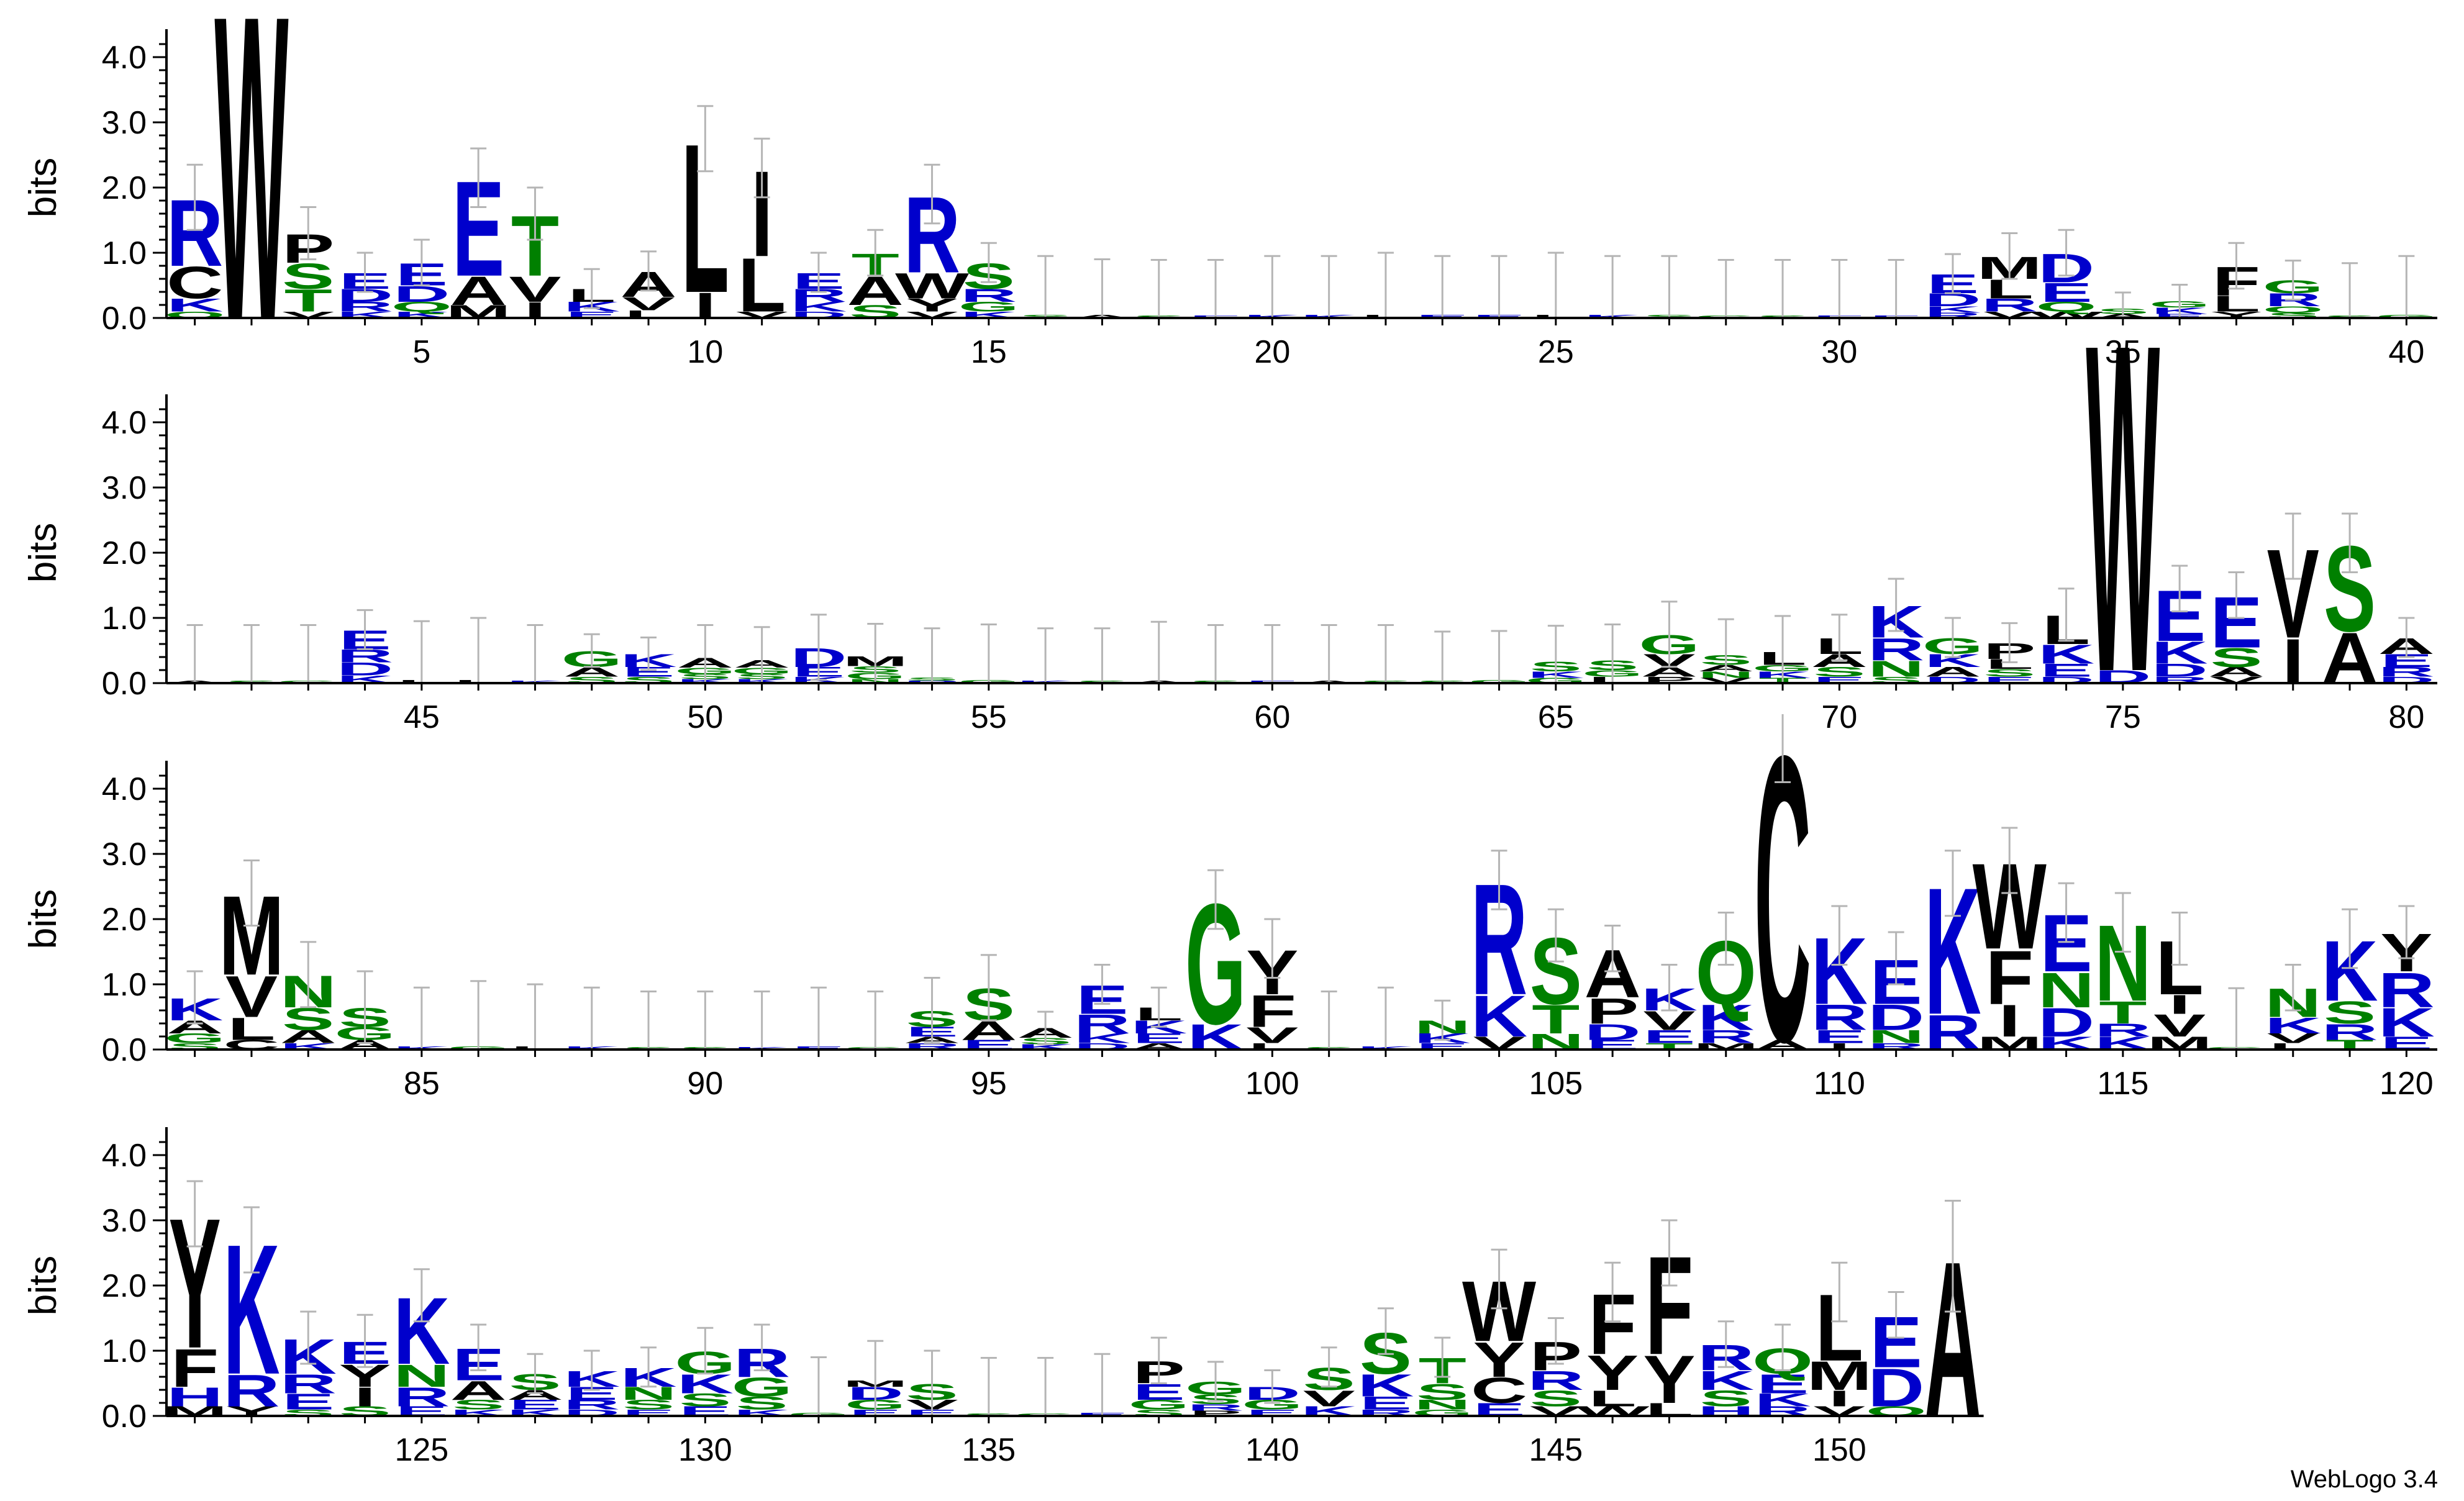 The image size is (2464, 1501). Describe the element at coordinates (705, 717) in the screenshot. I see `x-tick-label: 50` at that location.